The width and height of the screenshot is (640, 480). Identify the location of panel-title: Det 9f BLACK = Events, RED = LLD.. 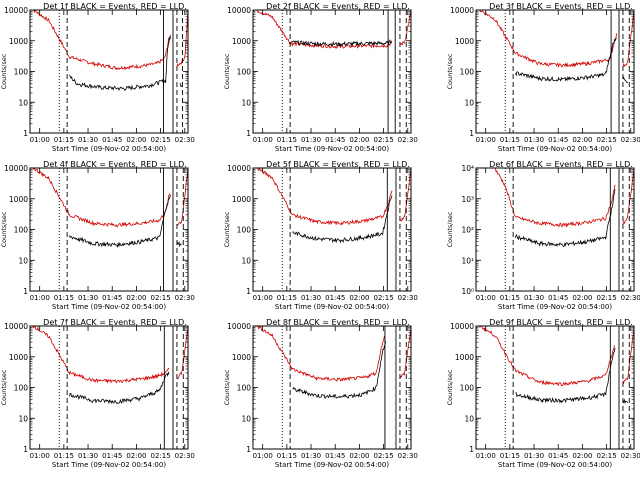
(561, 322).